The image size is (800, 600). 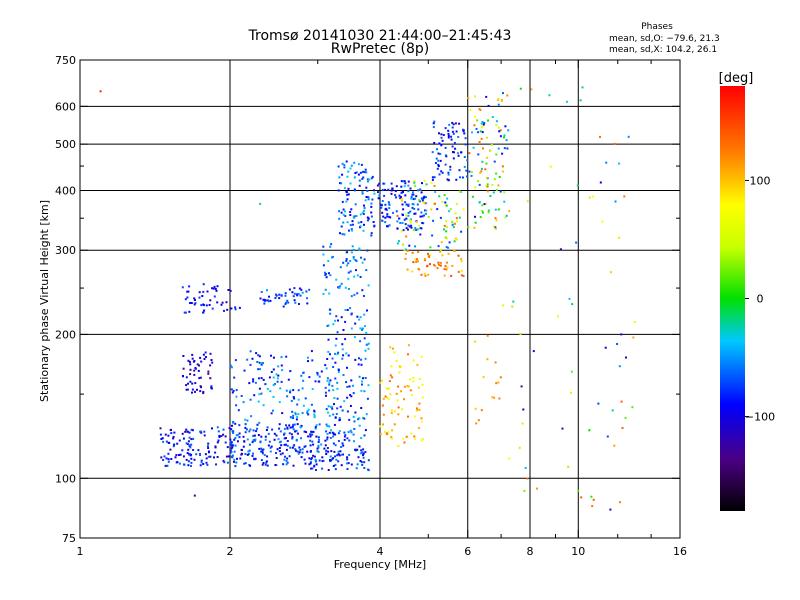 I want to click on colorbar-label: [deg], so click(x=736, y=78).